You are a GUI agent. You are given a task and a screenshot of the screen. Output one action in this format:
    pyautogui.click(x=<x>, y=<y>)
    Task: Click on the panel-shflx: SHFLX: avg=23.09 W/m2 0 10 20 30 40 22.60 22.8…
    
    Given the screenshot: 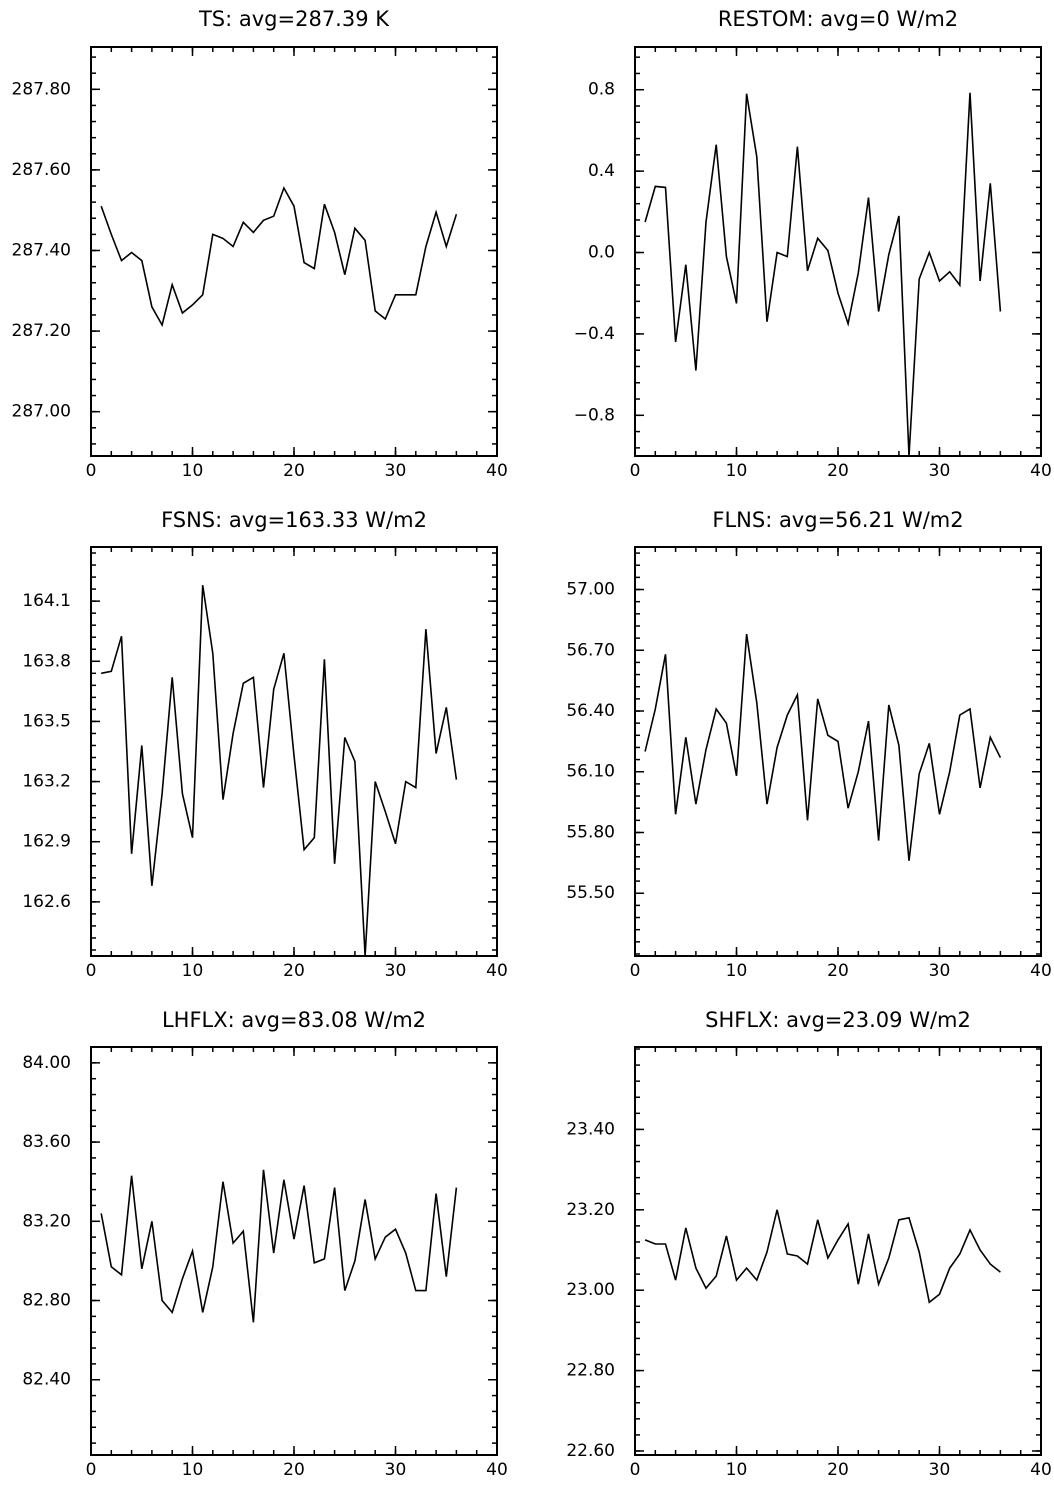 What is the action you would take?
    pyautogui.click(x=808, y=1244)
    